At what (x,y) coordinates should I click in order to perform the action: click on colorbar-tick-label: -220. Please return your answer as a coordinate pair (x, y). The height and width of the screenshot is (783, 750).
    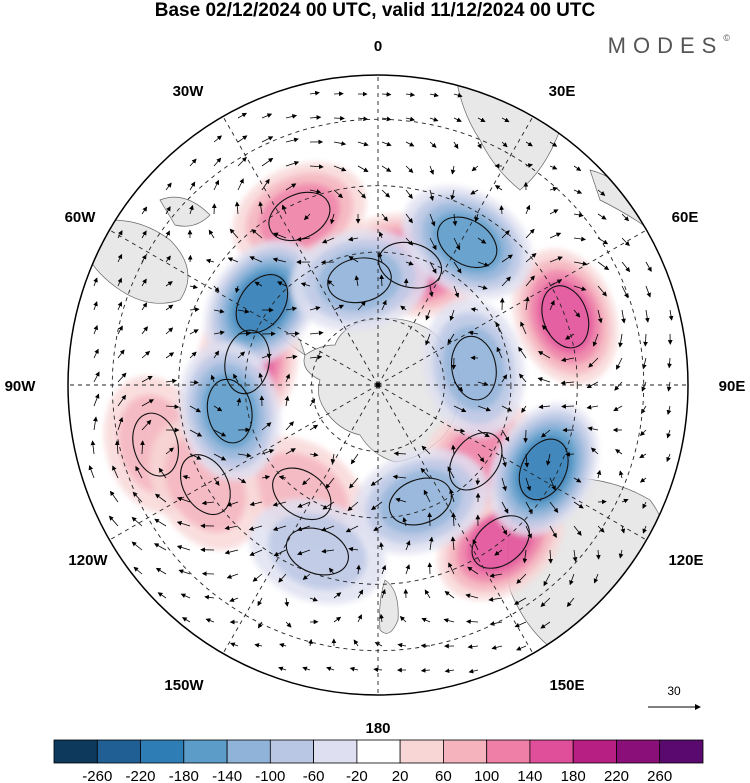
    Looking at the image, I should click on (140, 775).